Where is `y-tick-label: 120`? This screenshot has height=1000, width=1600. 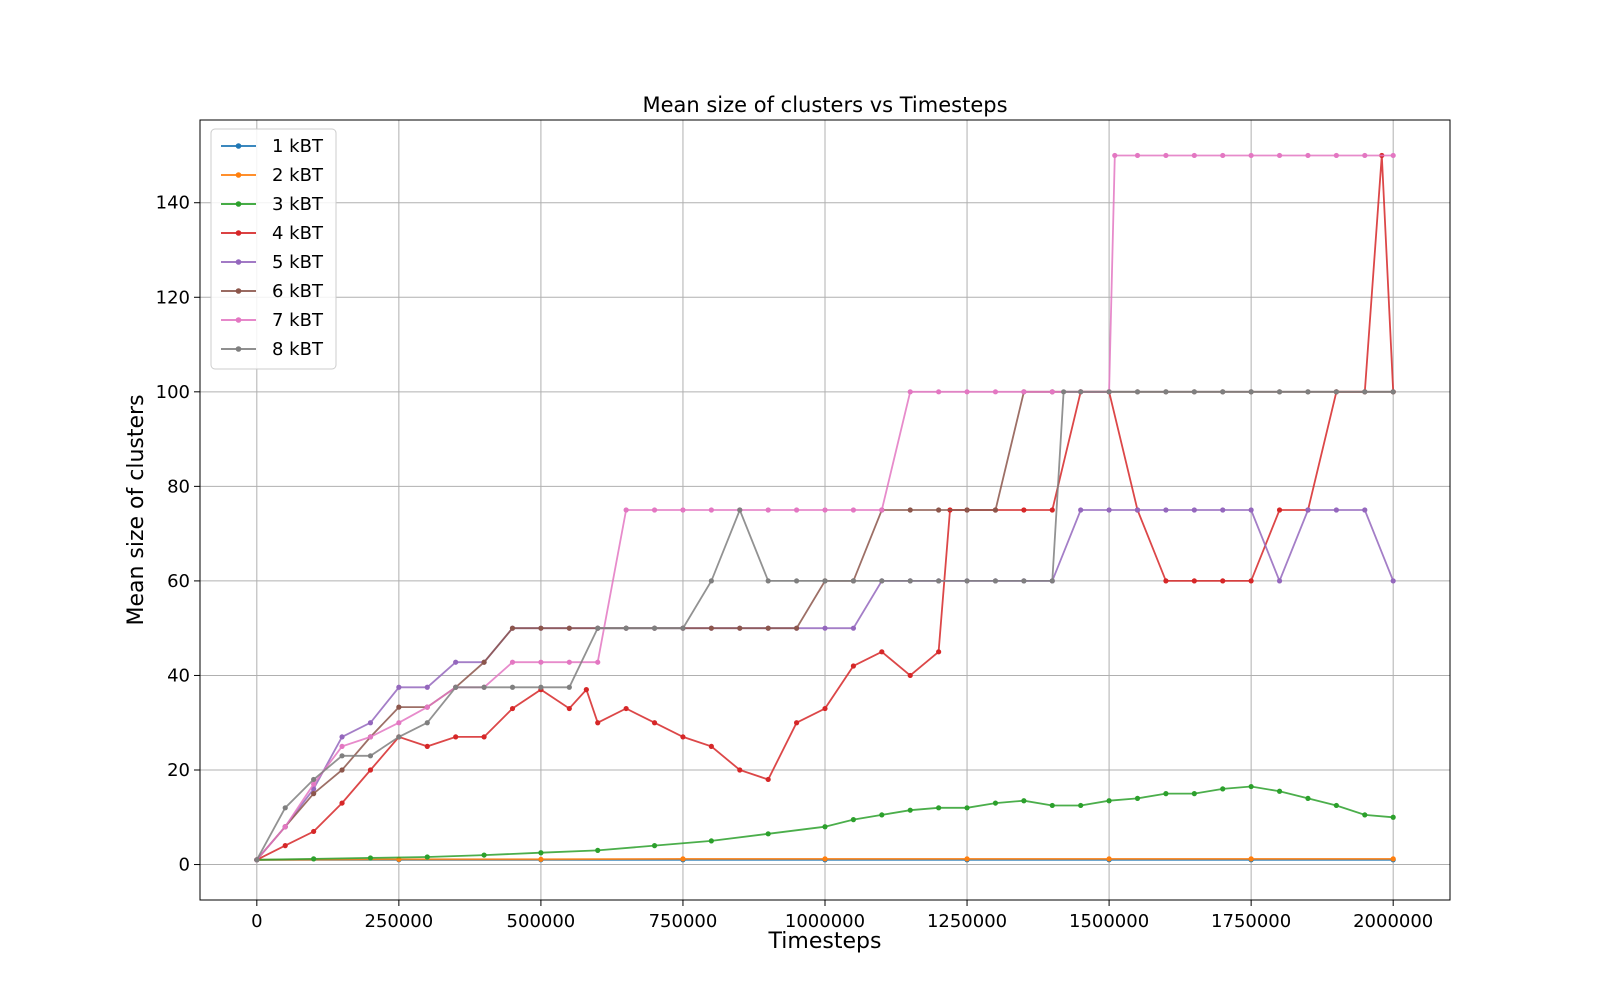 y-tick-label: 120 is located at coordinates (173, 297).